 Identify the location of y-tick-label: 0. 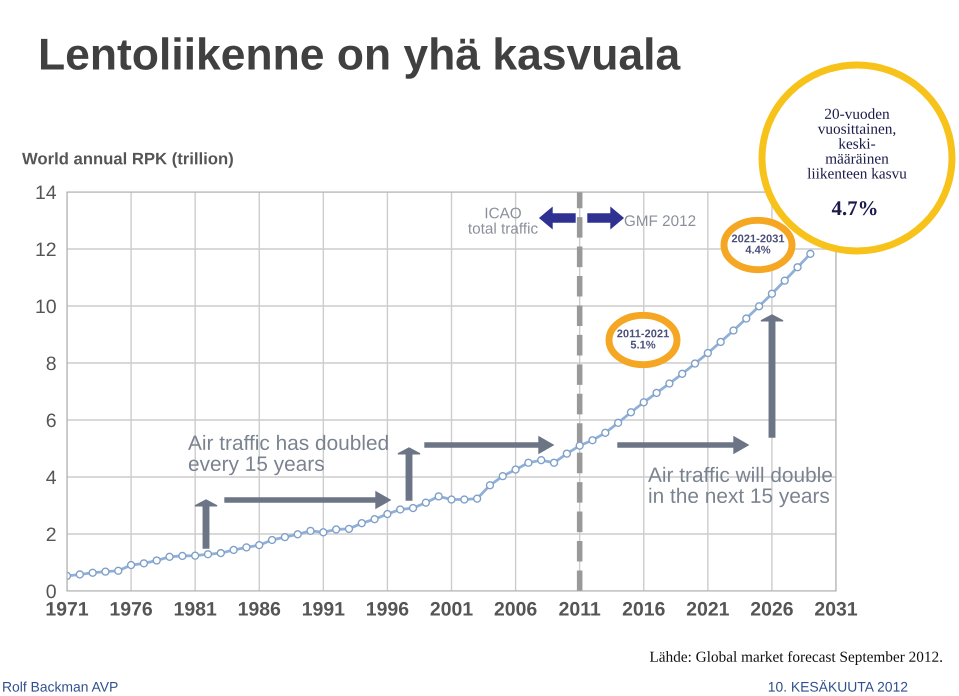
(51, 591).